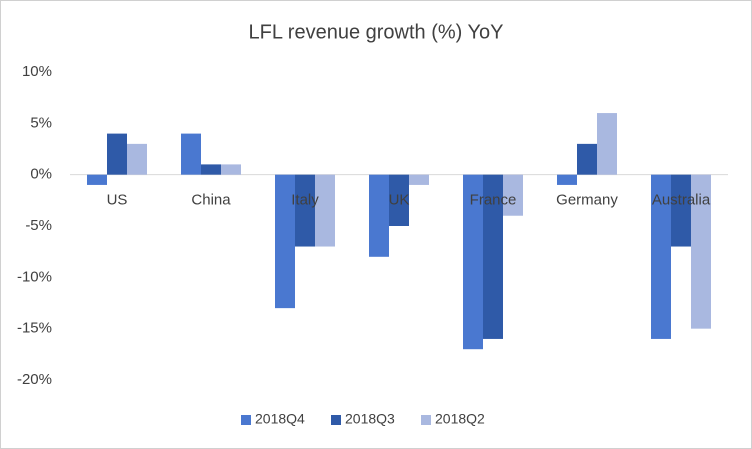 This screenshot has width=752, height=449. I want to click on legend-label: 2018Q2, so click(460, 419).